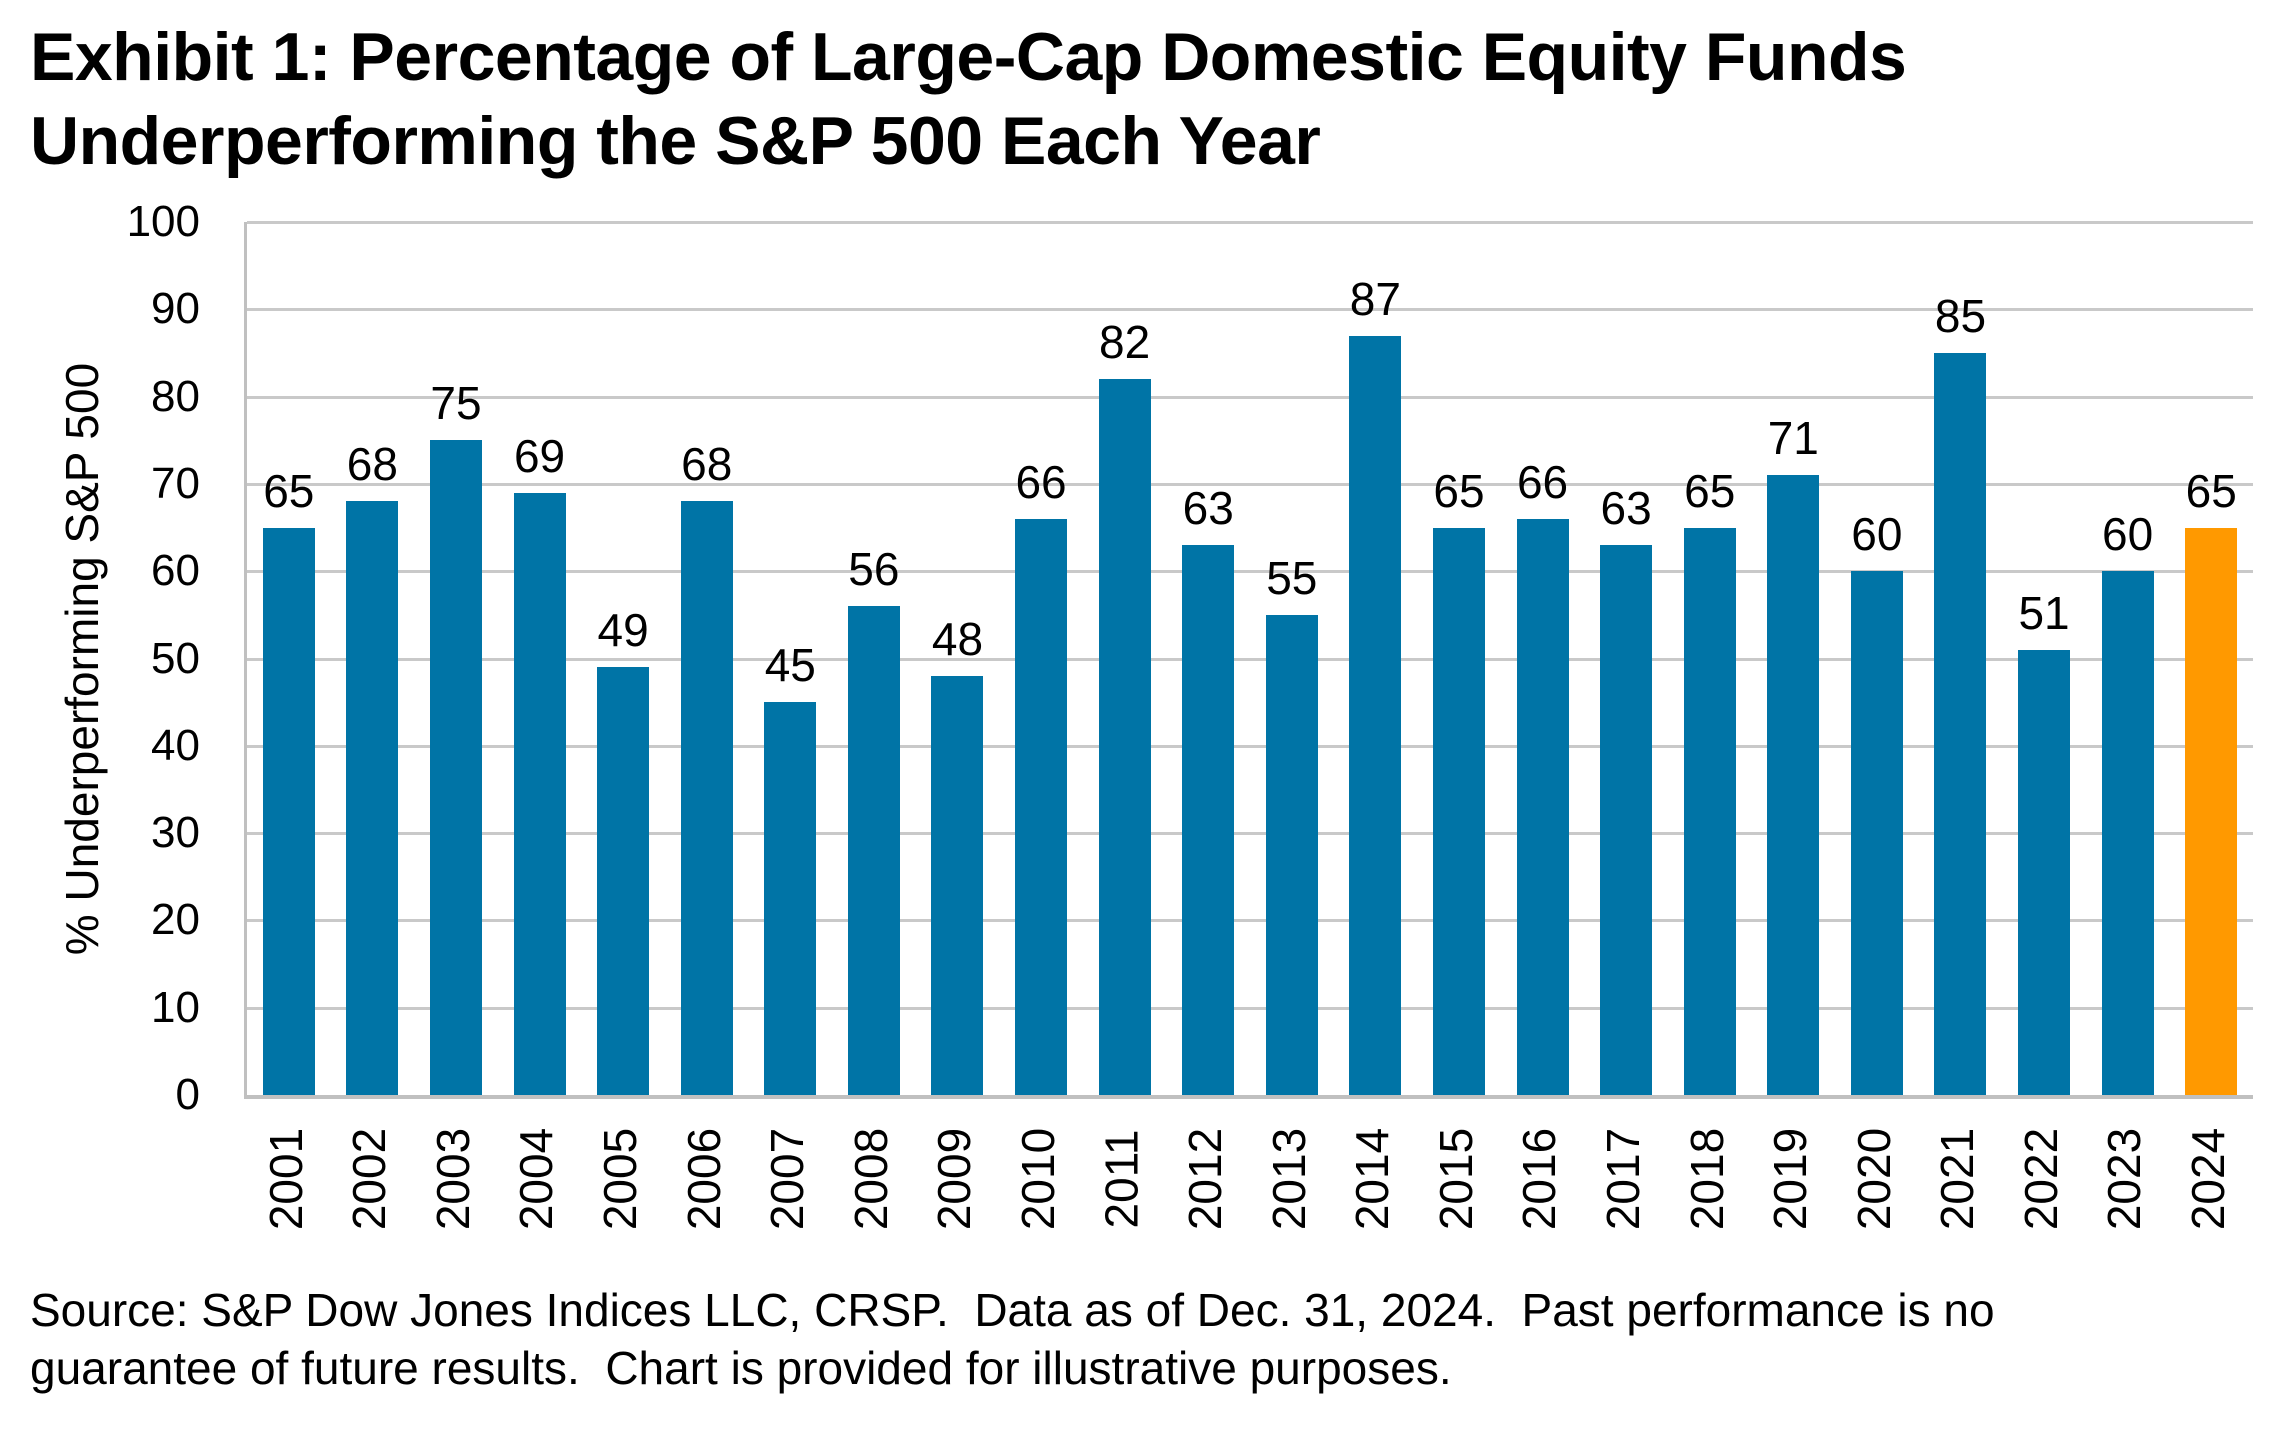 The height and width of the screenshot is (1448, 2290). What do you see at coordinates (1542, 806) in the screenshot?
I see `bar-2016` at bounding box center [1542, 806].